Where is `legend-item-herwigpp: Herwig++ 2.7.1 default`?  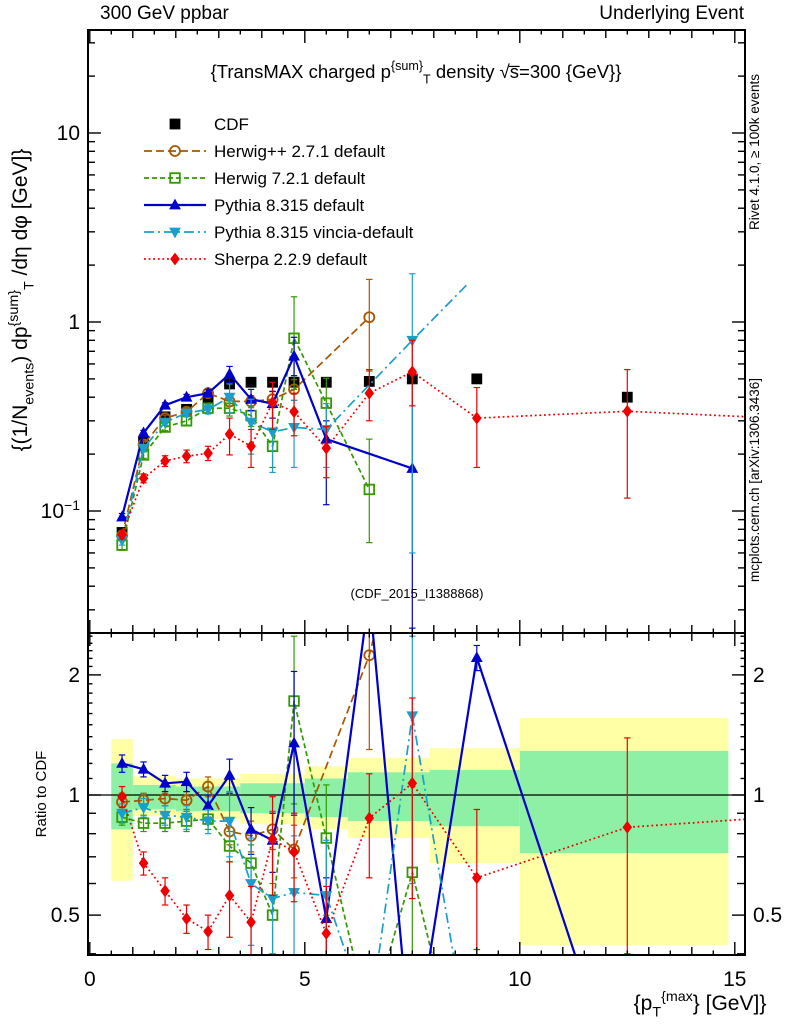 legend-item-herwigpp: Herwig++ 2.7.1 default is located at coordinates (264, 151).